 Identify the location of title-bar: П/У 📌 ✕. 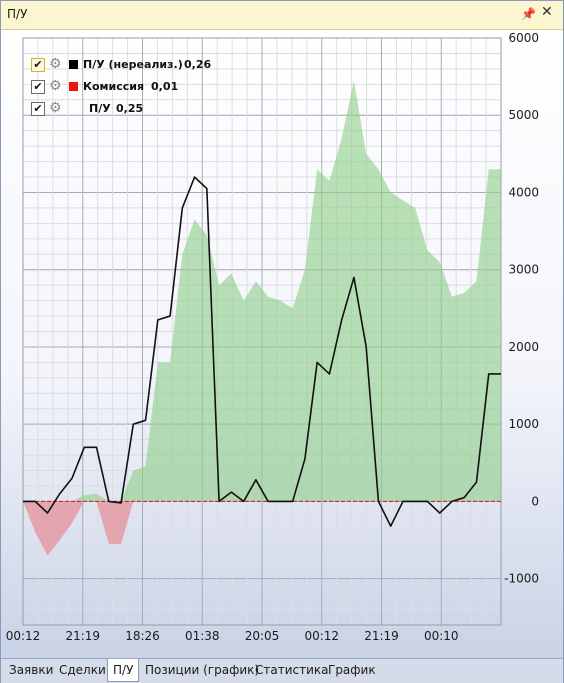
(282, 15).